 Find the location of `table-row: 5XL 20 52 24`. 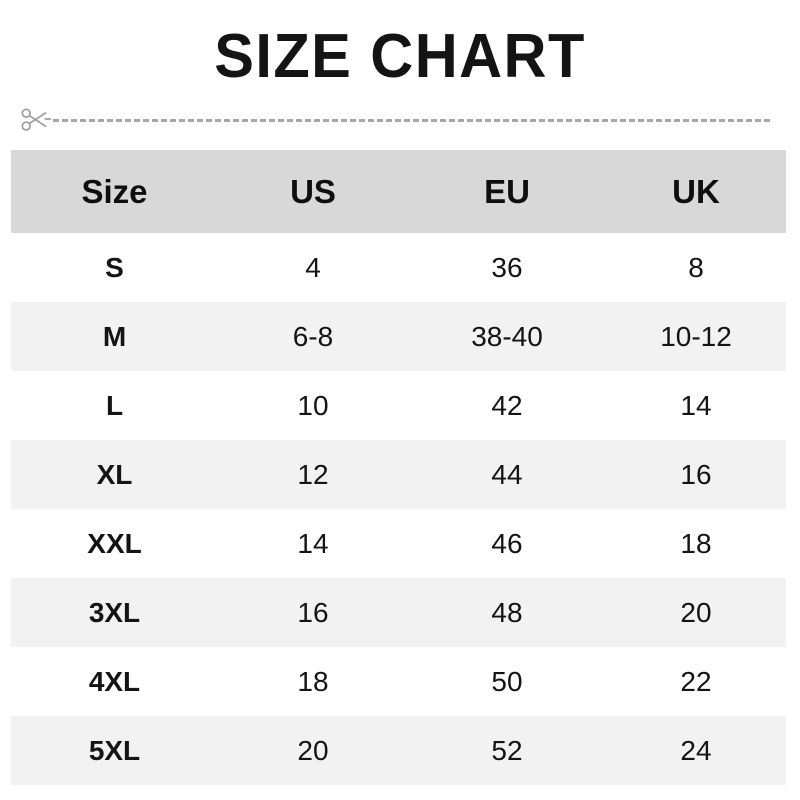

table-row: 5XL 20 52 24 is located at coordinates (398, 750).